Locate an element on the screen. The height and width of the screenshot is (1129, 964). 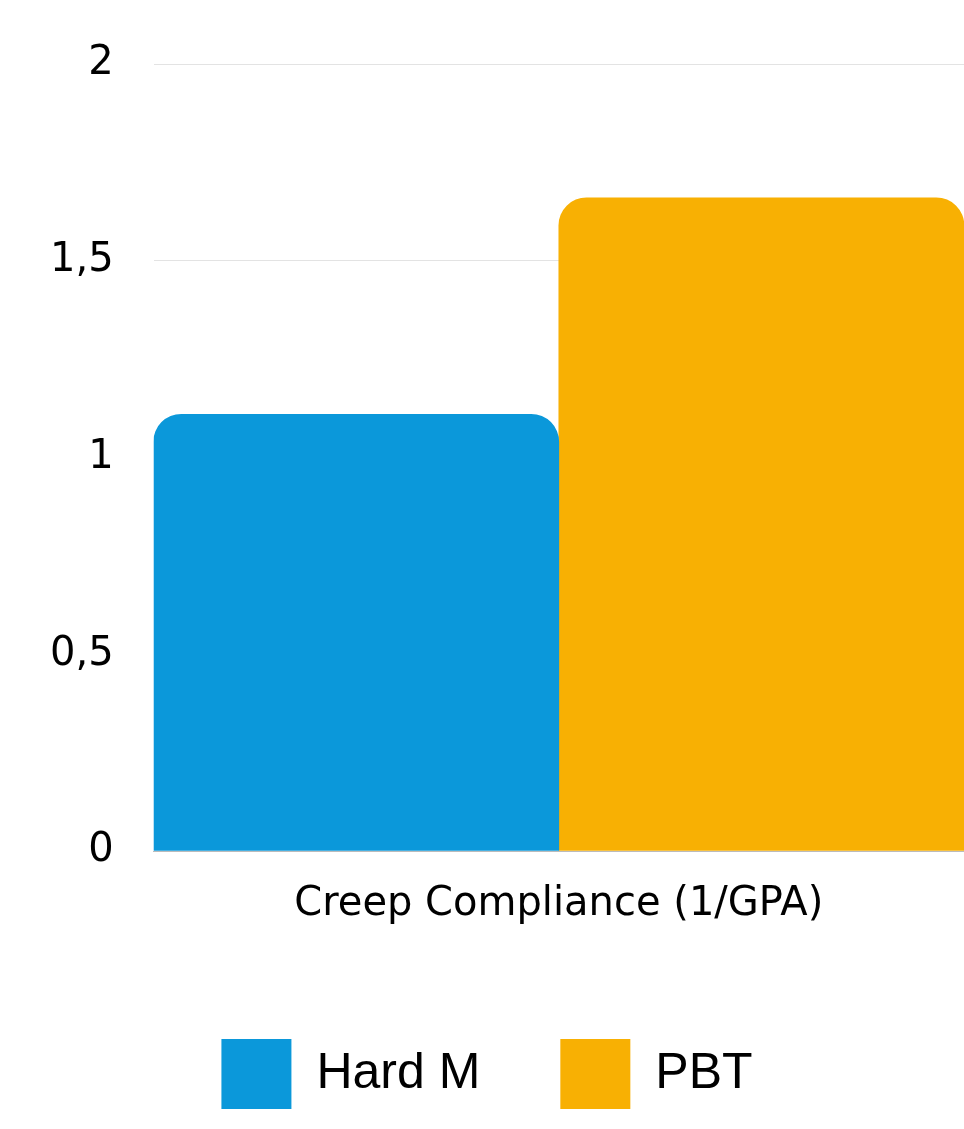
y-tick-label: 1,5 is located at coordinates (81, 257).